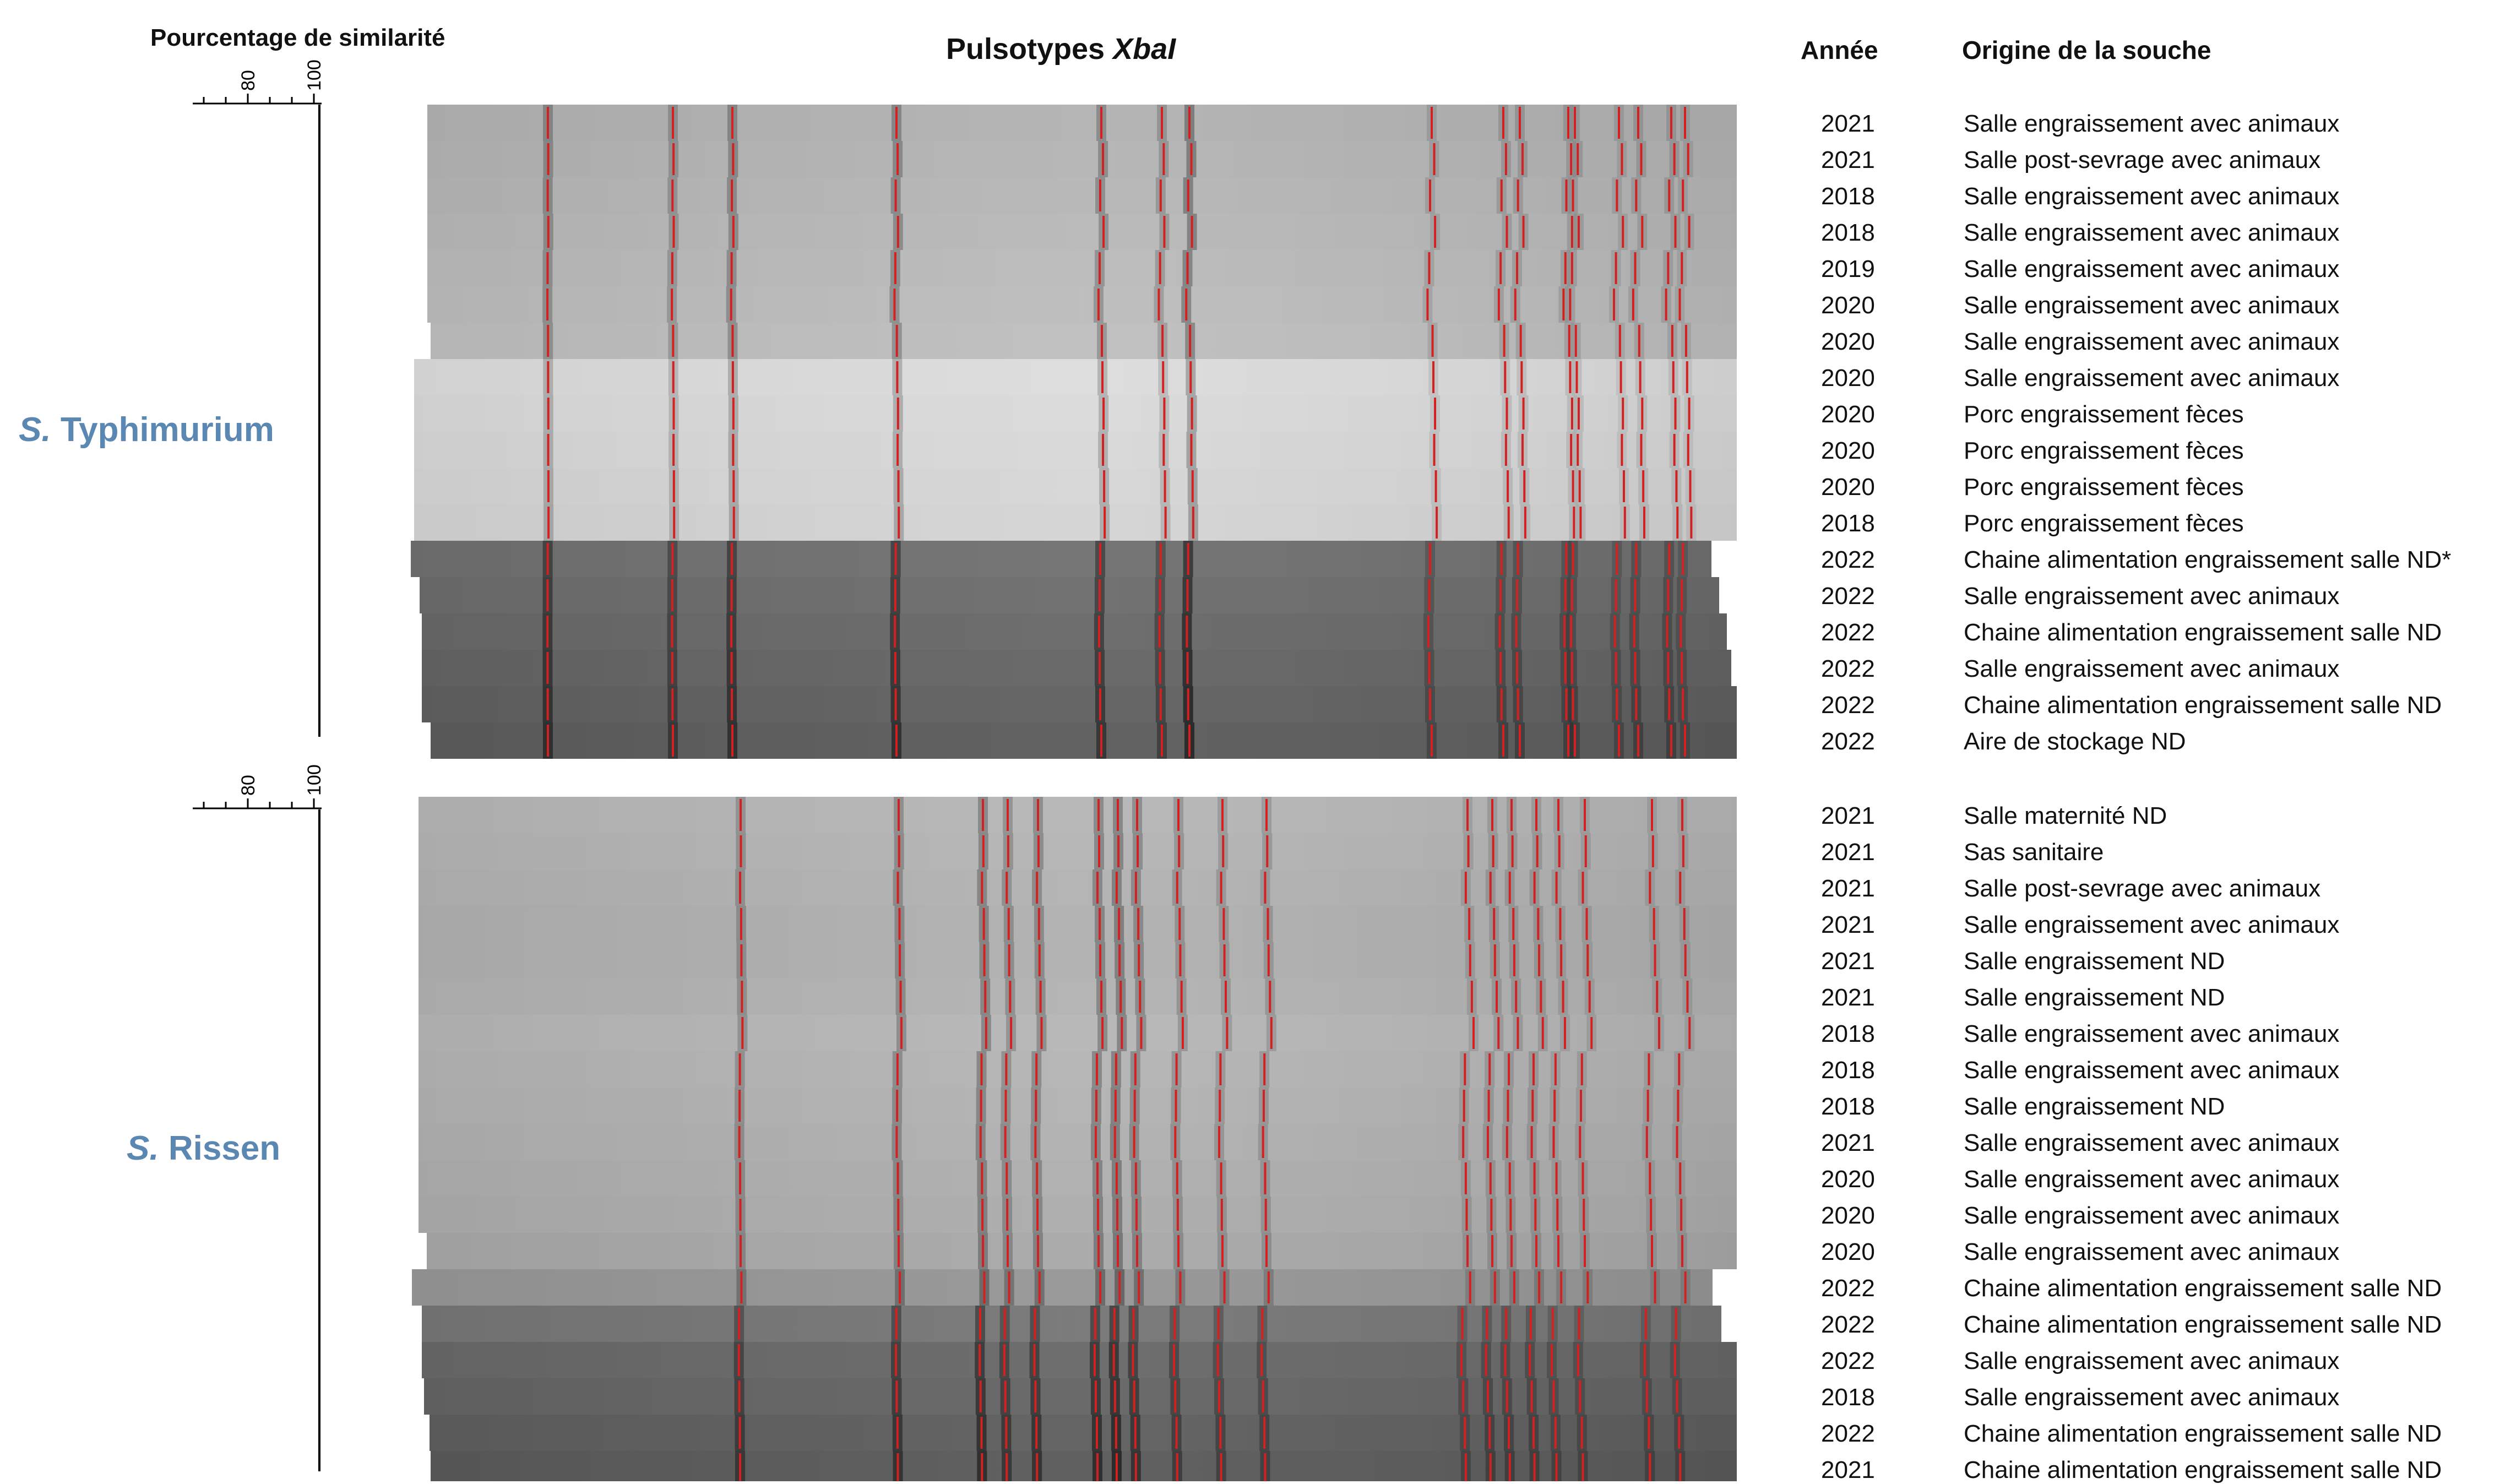  I want to click on serovar-name: Typhimurium, so click(167, 430).